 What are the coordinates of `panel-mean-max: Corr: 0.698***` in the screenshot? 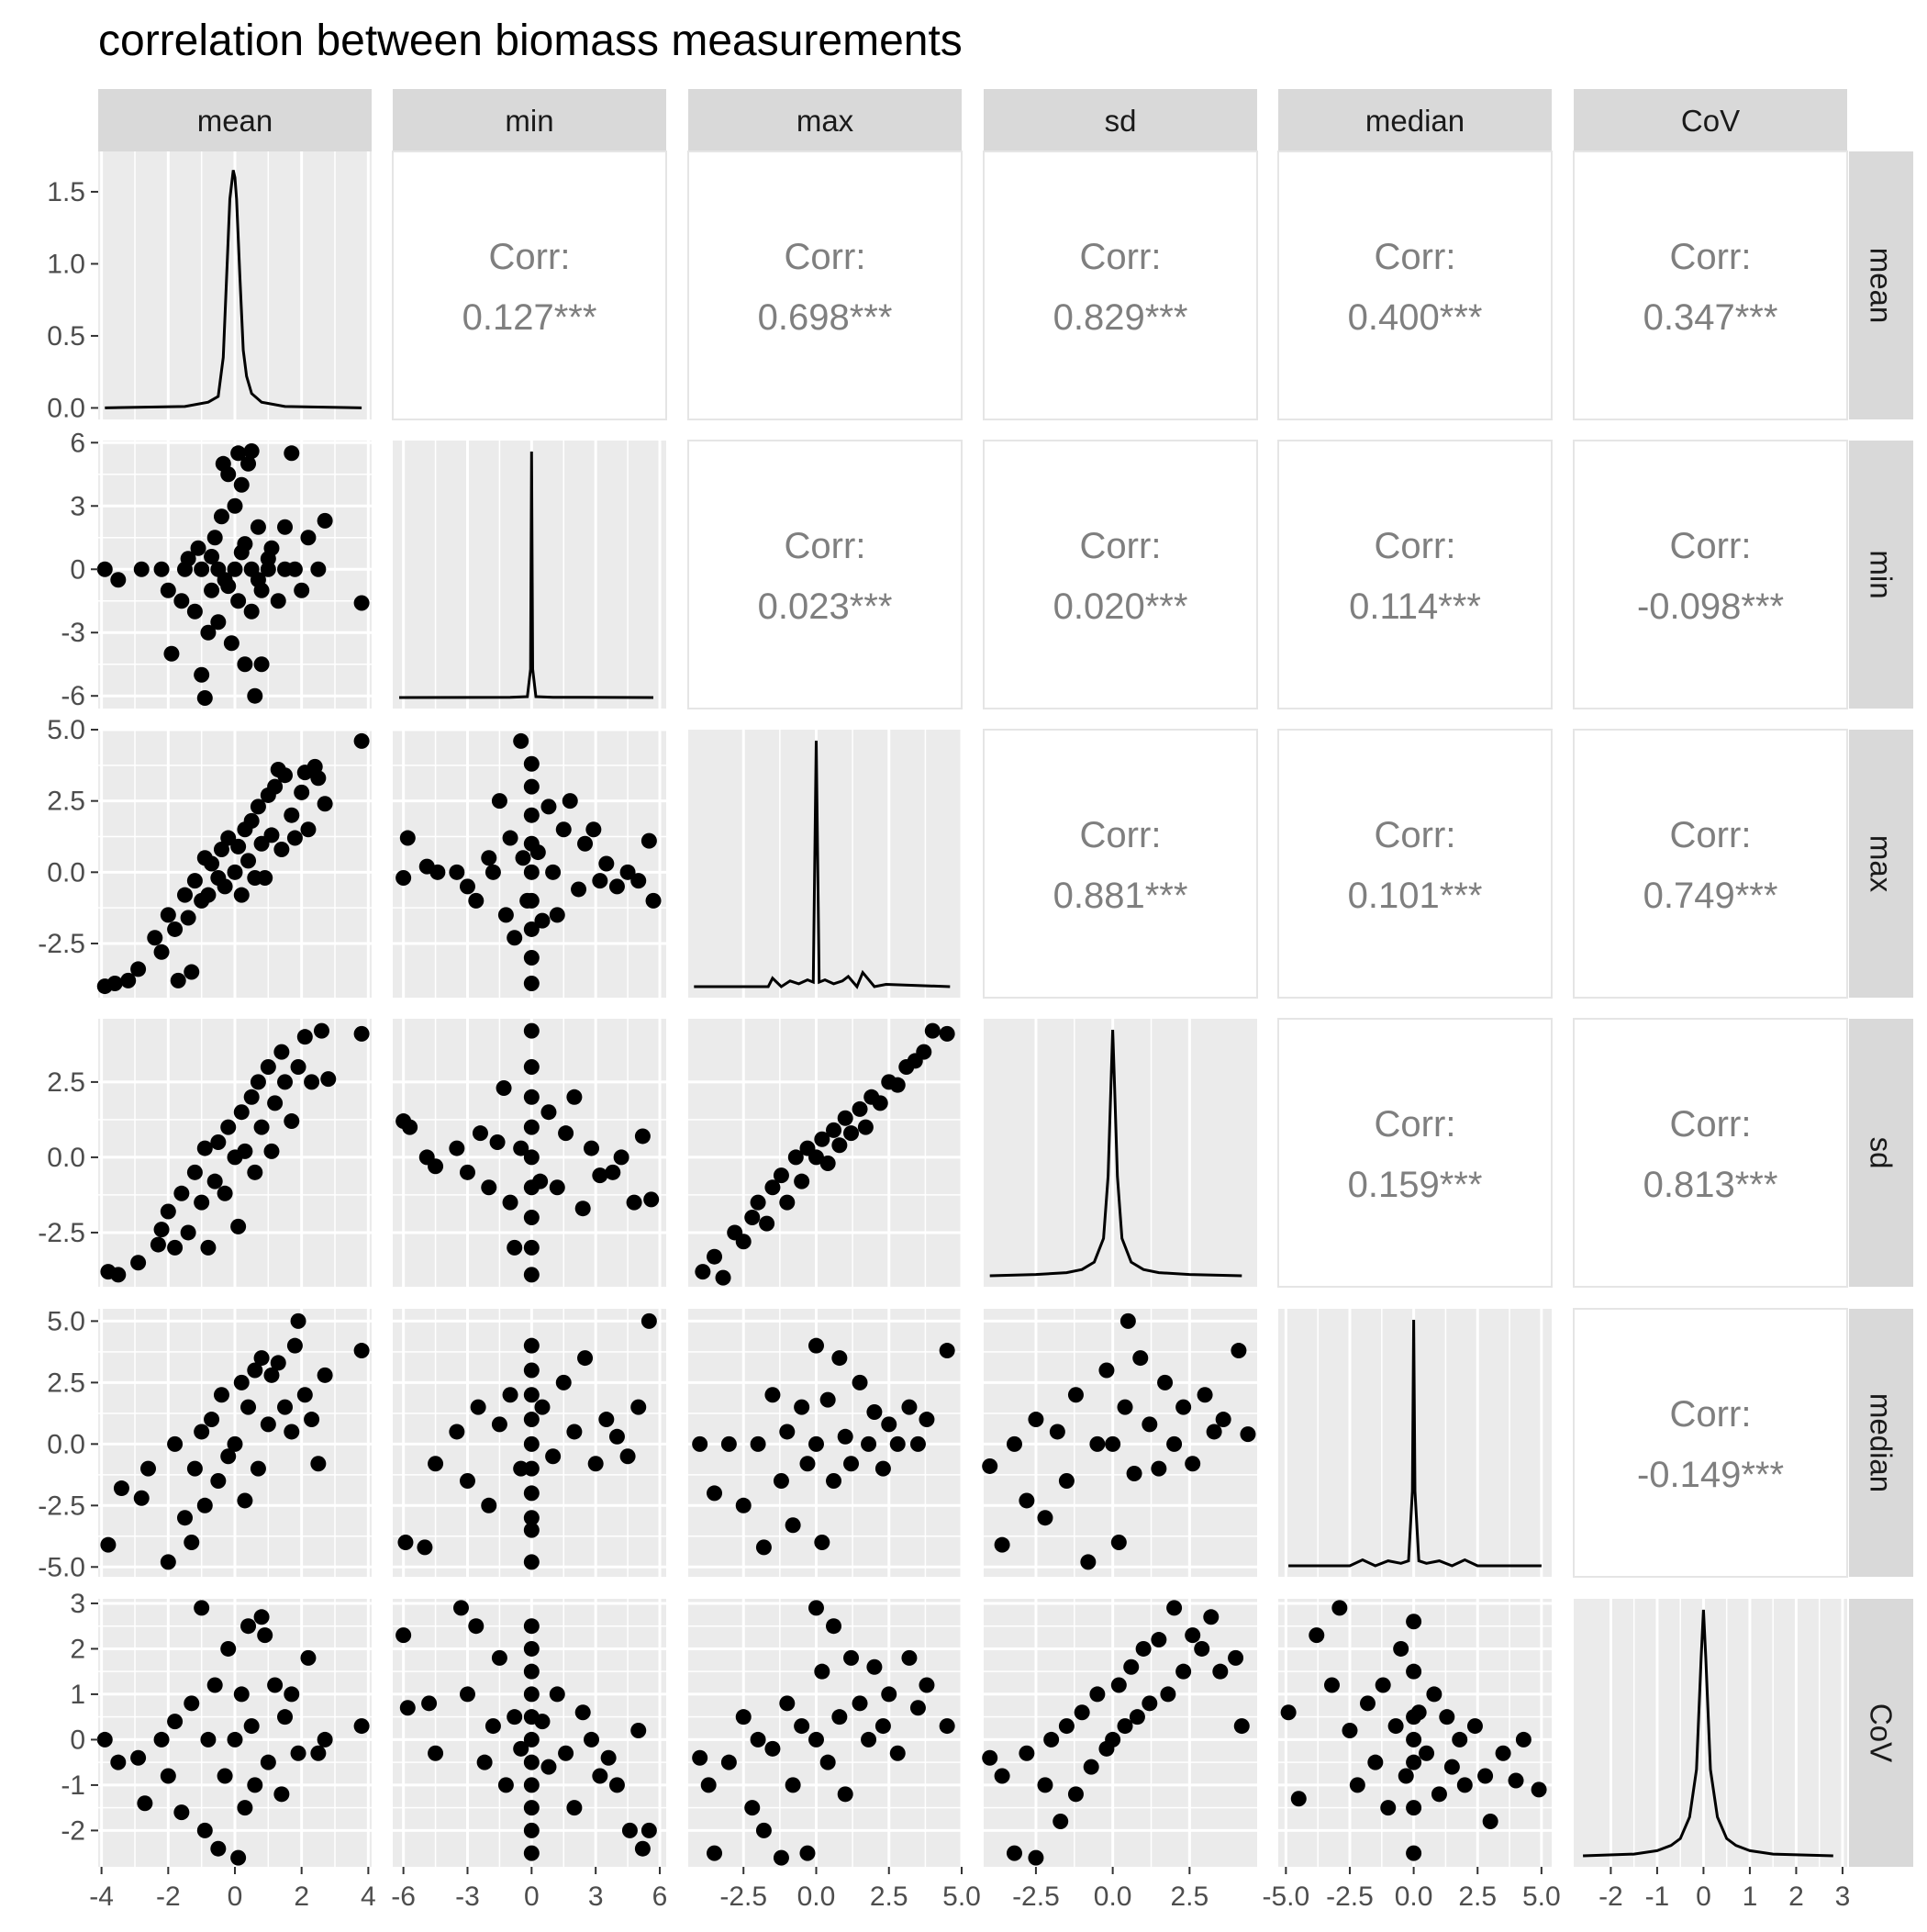 It's located at (825, 285).